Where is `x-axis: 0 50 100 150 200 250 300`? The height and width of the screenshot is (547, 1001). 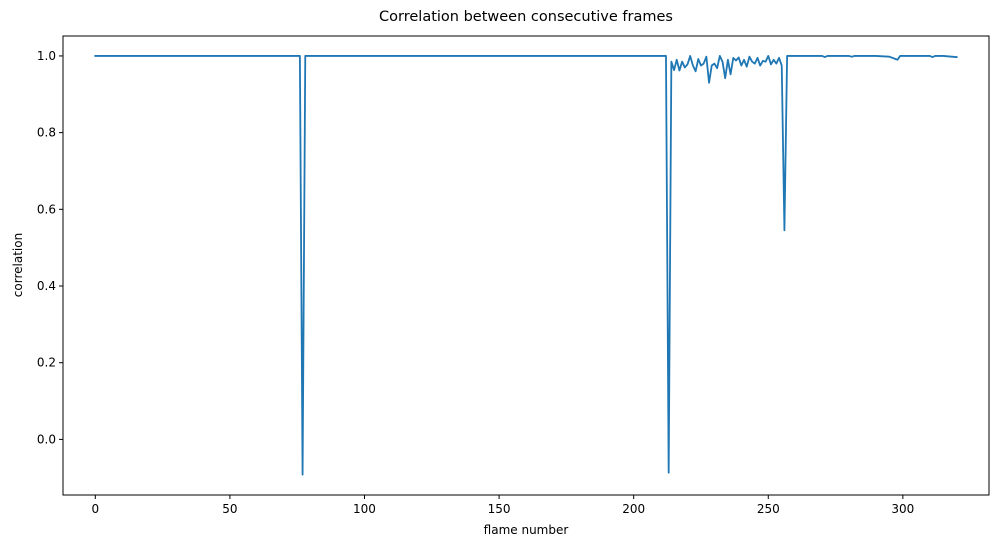 x-axis: 0 50 100 150 200 250 300 is located at coordinates (502, 505).